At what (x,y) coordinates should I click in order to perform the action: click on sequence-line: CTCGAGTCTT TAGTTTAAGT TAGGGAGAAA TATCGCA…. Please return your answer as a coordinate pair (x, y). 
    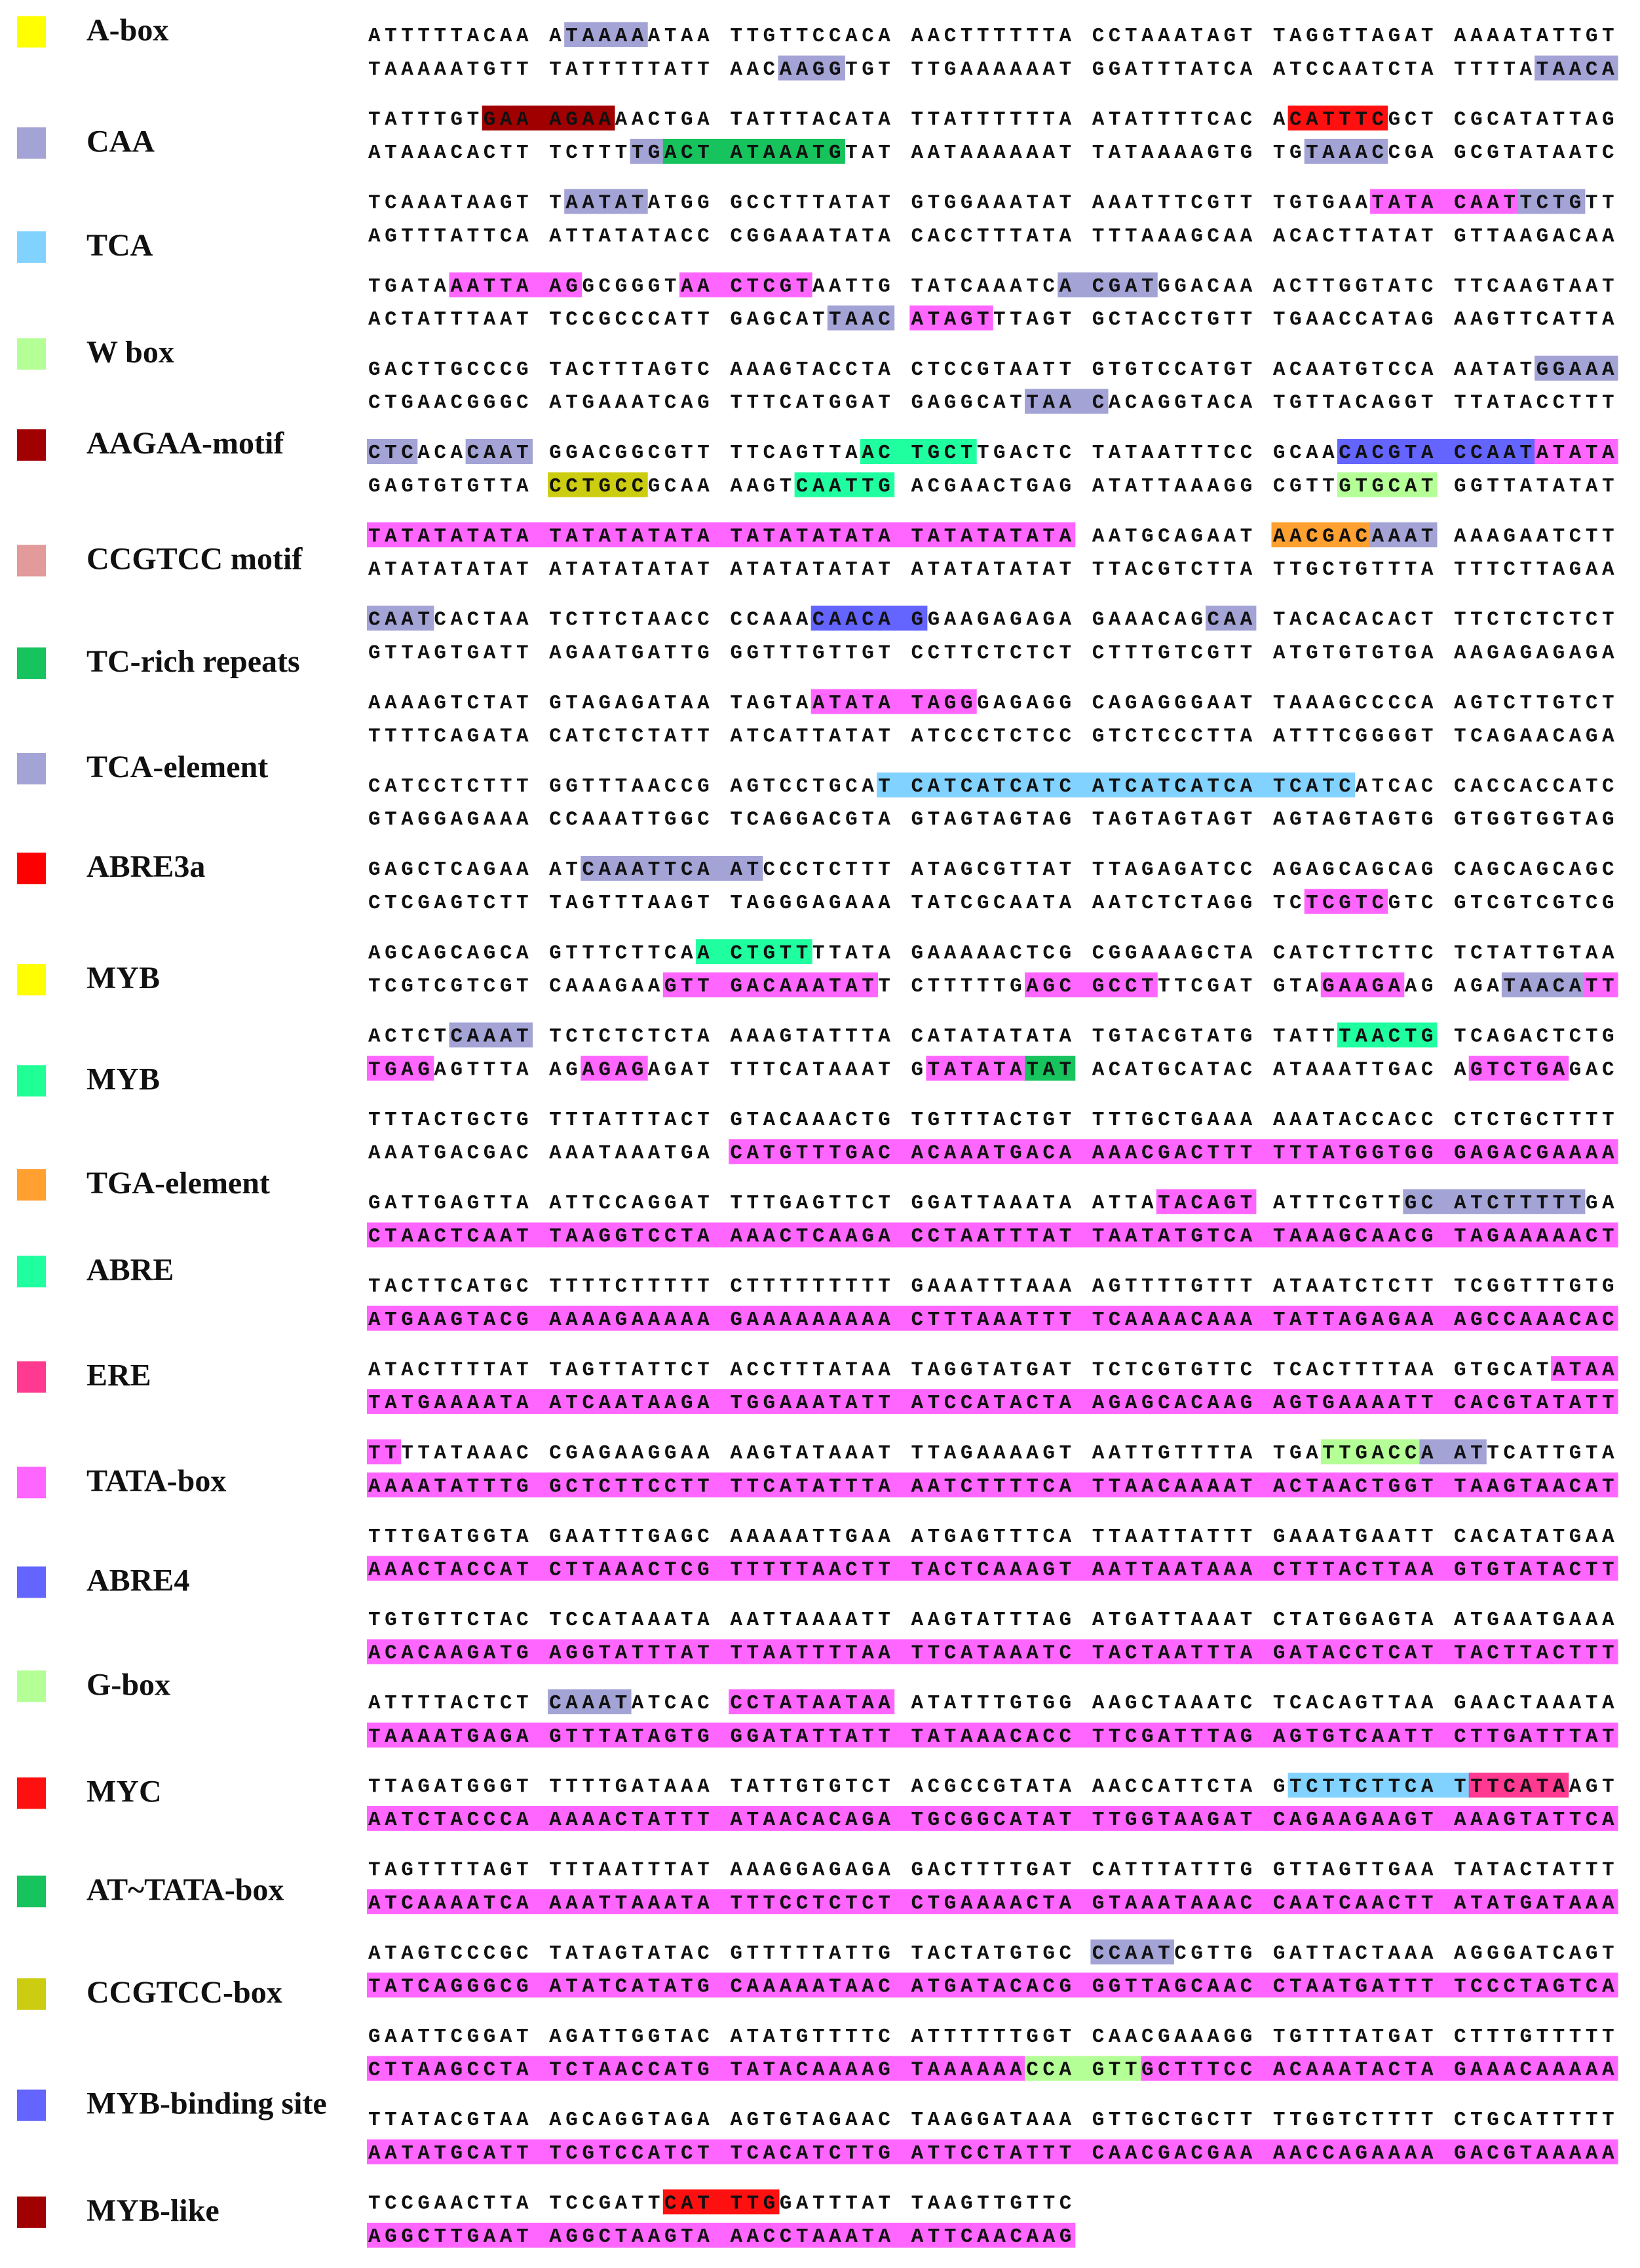
    Looking at the image, I should click on (991, 903).